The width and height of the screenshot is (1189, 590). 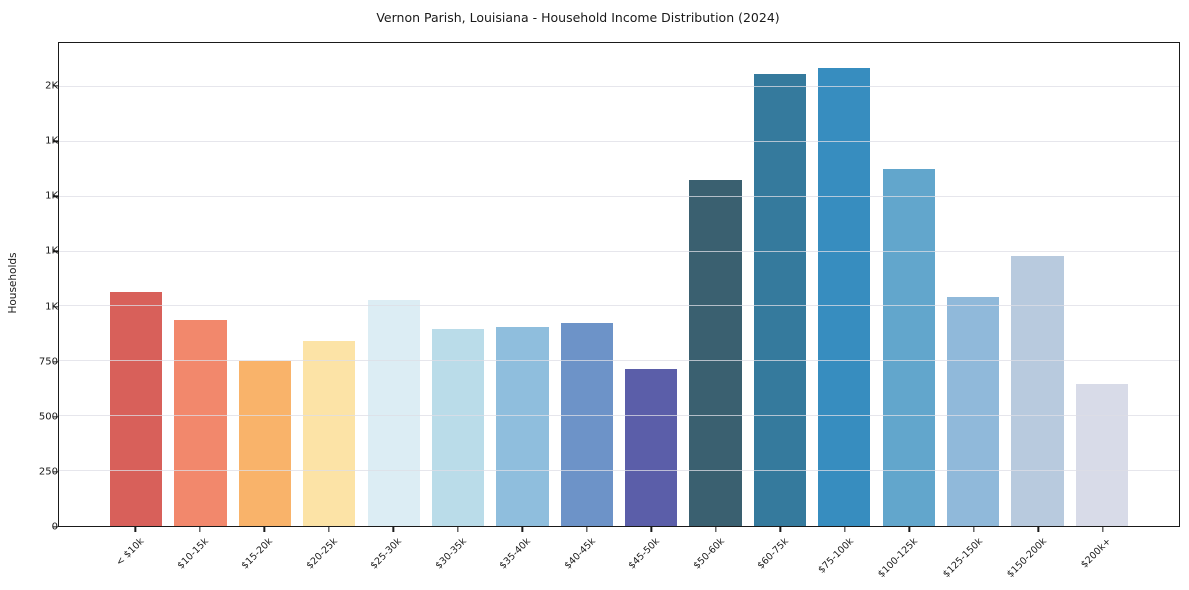 What do you see at coordinates (136, 408) in the screenshot?
I see `bar-< $10k` at bounding box center [136, 408].